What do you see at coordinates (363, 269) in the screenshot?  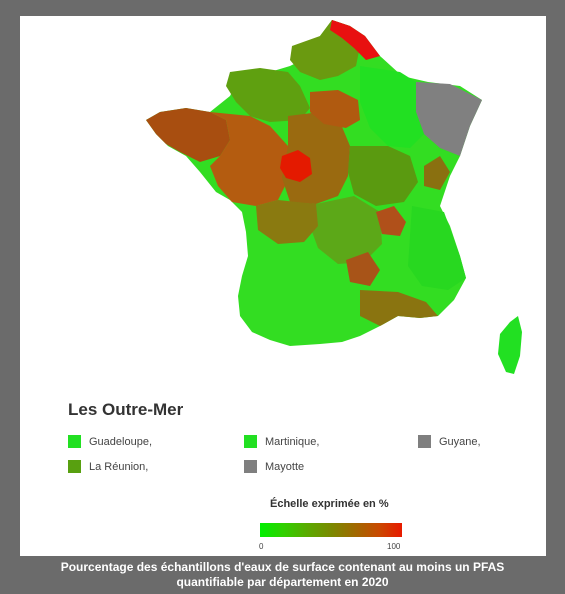 I see `region-rhone-hotspot` at bounding box center [363, 269].